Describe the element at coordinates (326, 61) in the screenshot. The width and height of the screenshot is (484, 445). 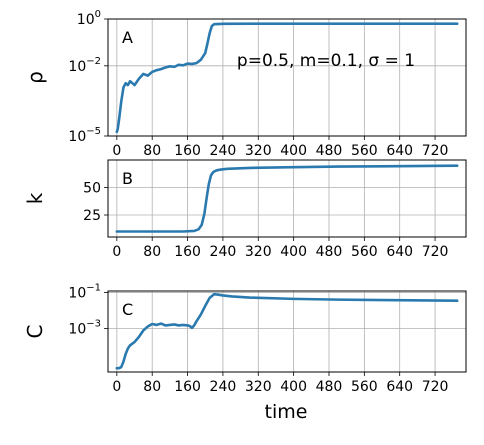
I see `parameter-annotation: p=0.5, m=0.1, σ = 1` at that location.